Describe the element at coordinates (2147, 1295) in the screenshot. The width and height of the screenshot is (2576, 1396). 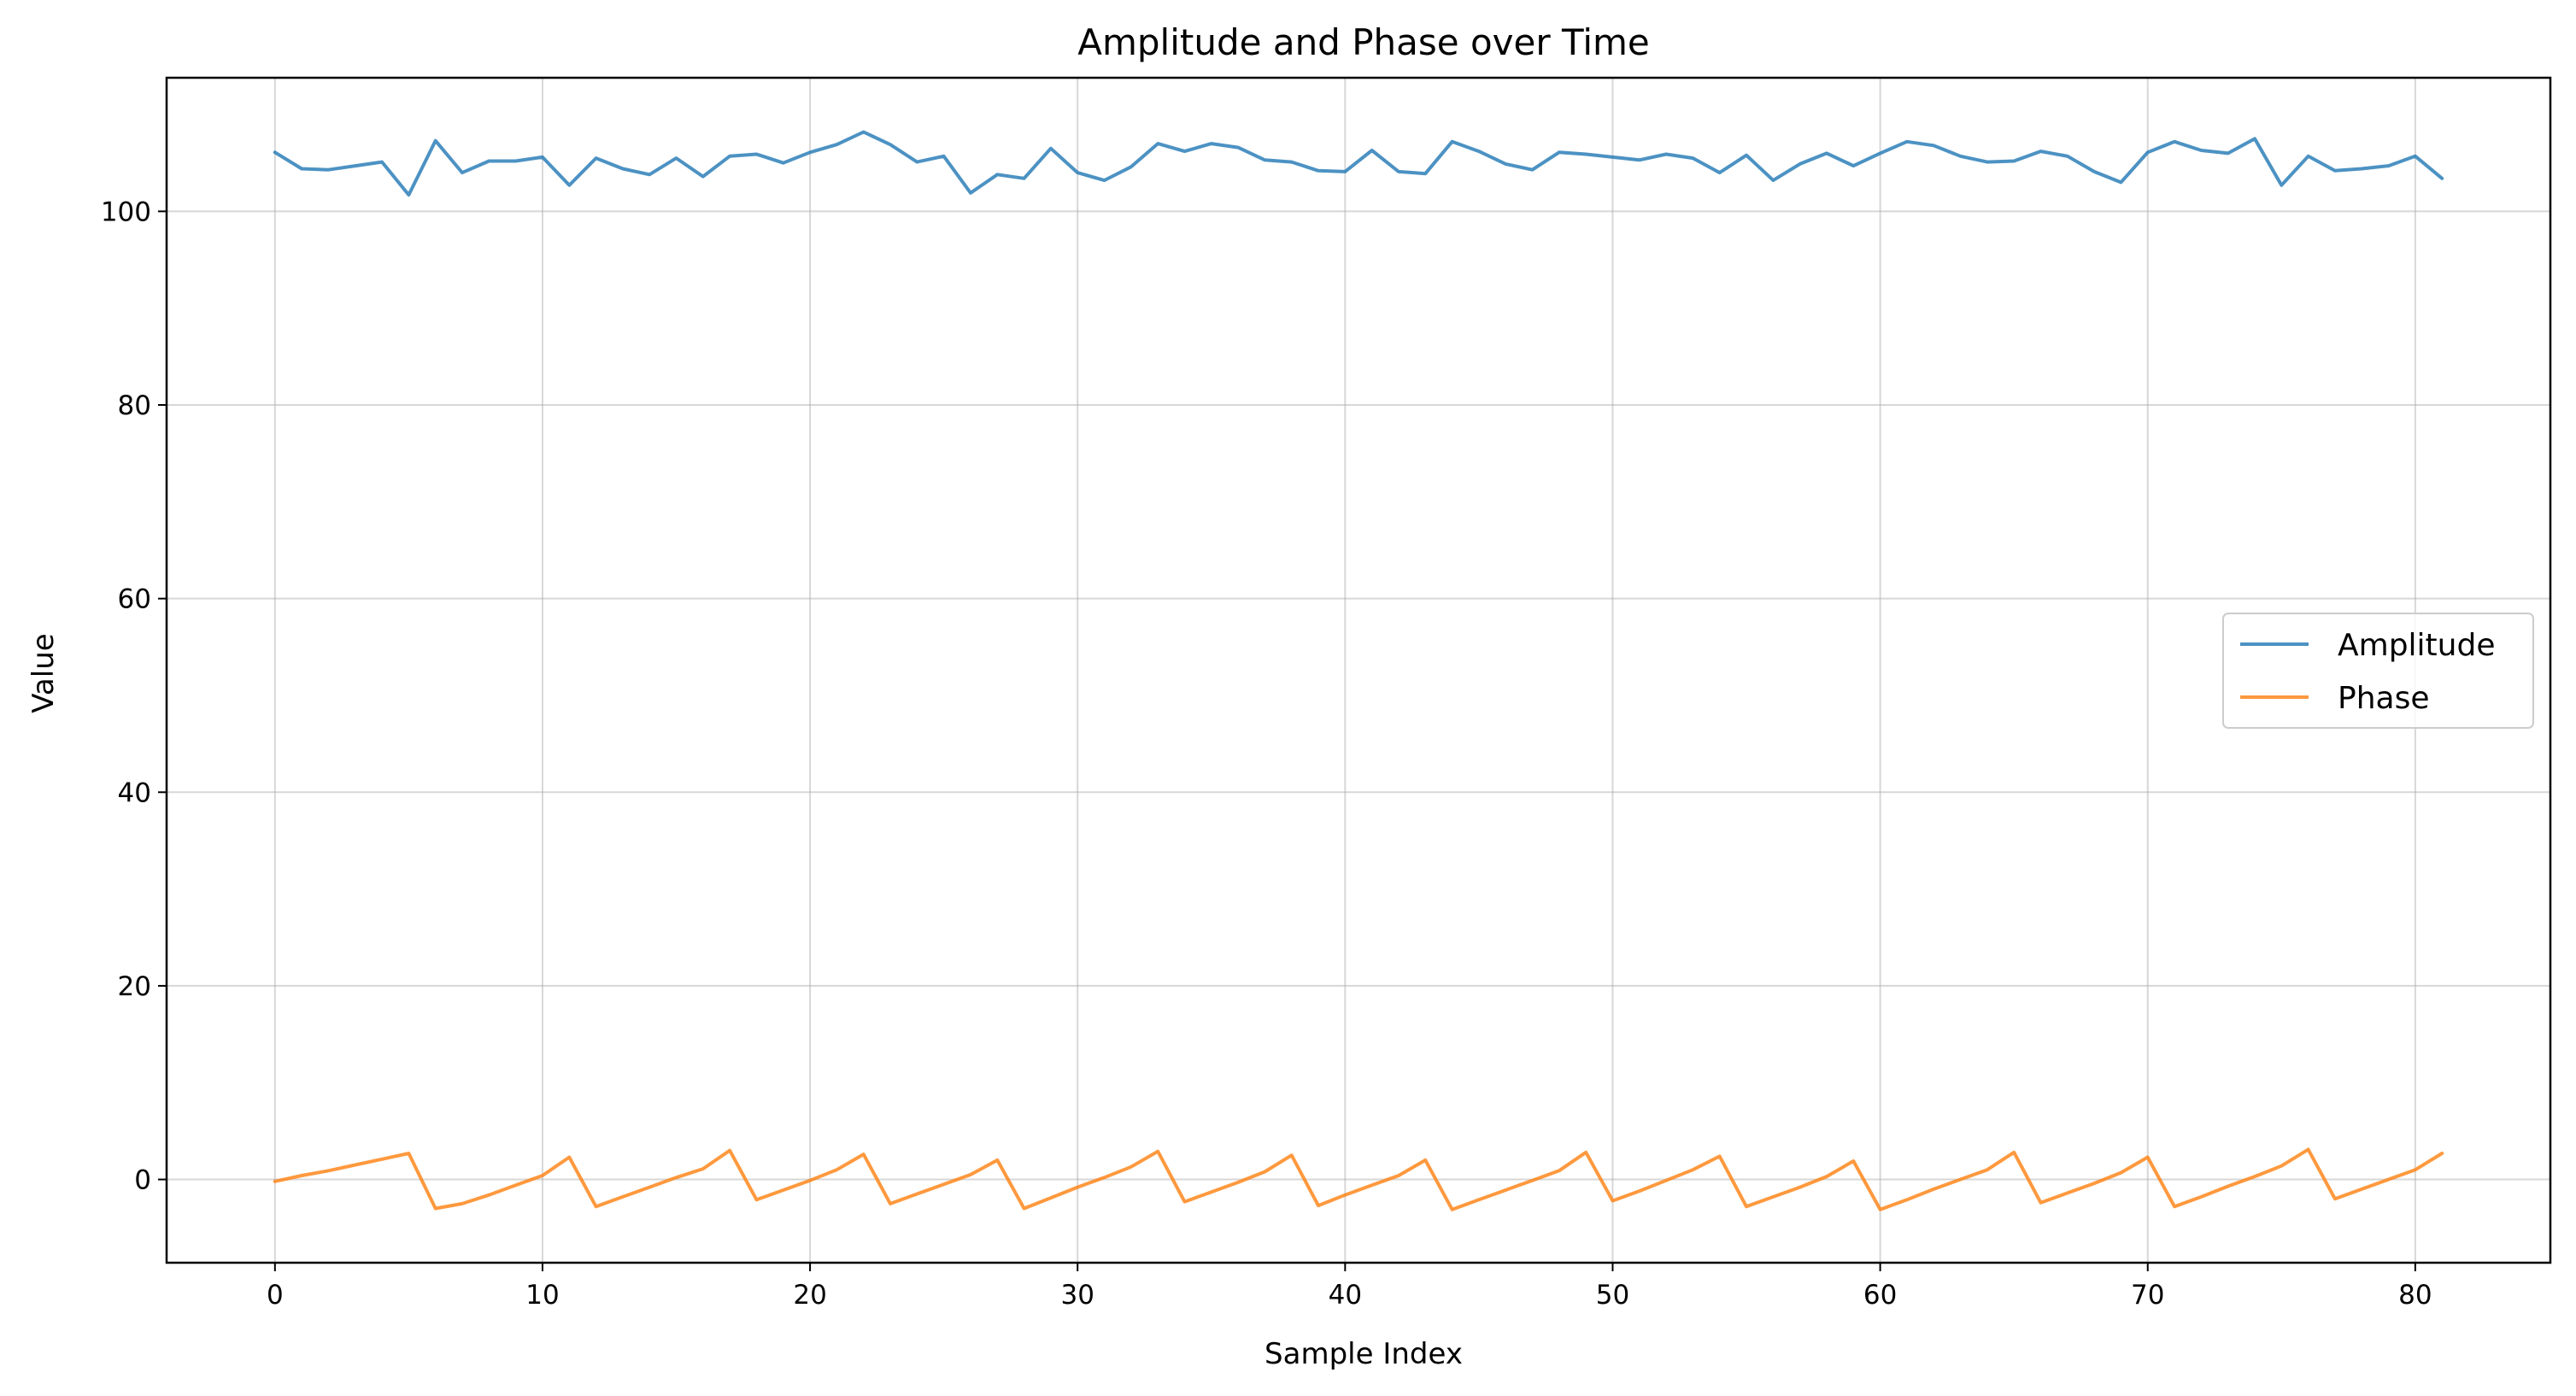
I see `x-tick-label: 70` at that location.